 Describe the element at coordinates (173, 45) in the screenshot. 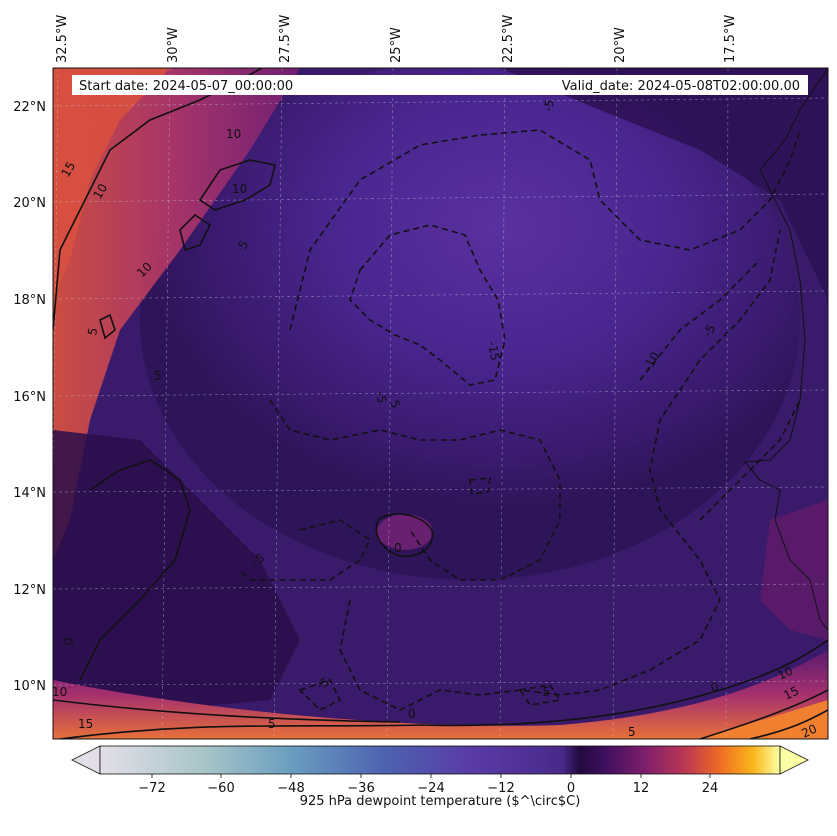

I see `lon-label: 30°W` at that location.